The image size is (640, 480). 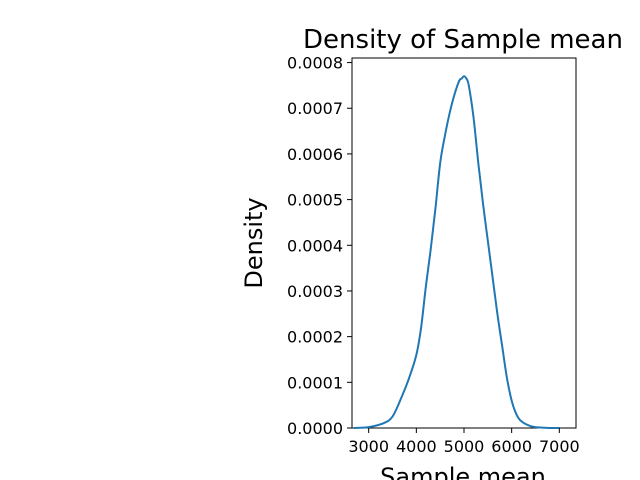 I want to click on chart-title: Density of Sample mean, so click(x=463, y=40).